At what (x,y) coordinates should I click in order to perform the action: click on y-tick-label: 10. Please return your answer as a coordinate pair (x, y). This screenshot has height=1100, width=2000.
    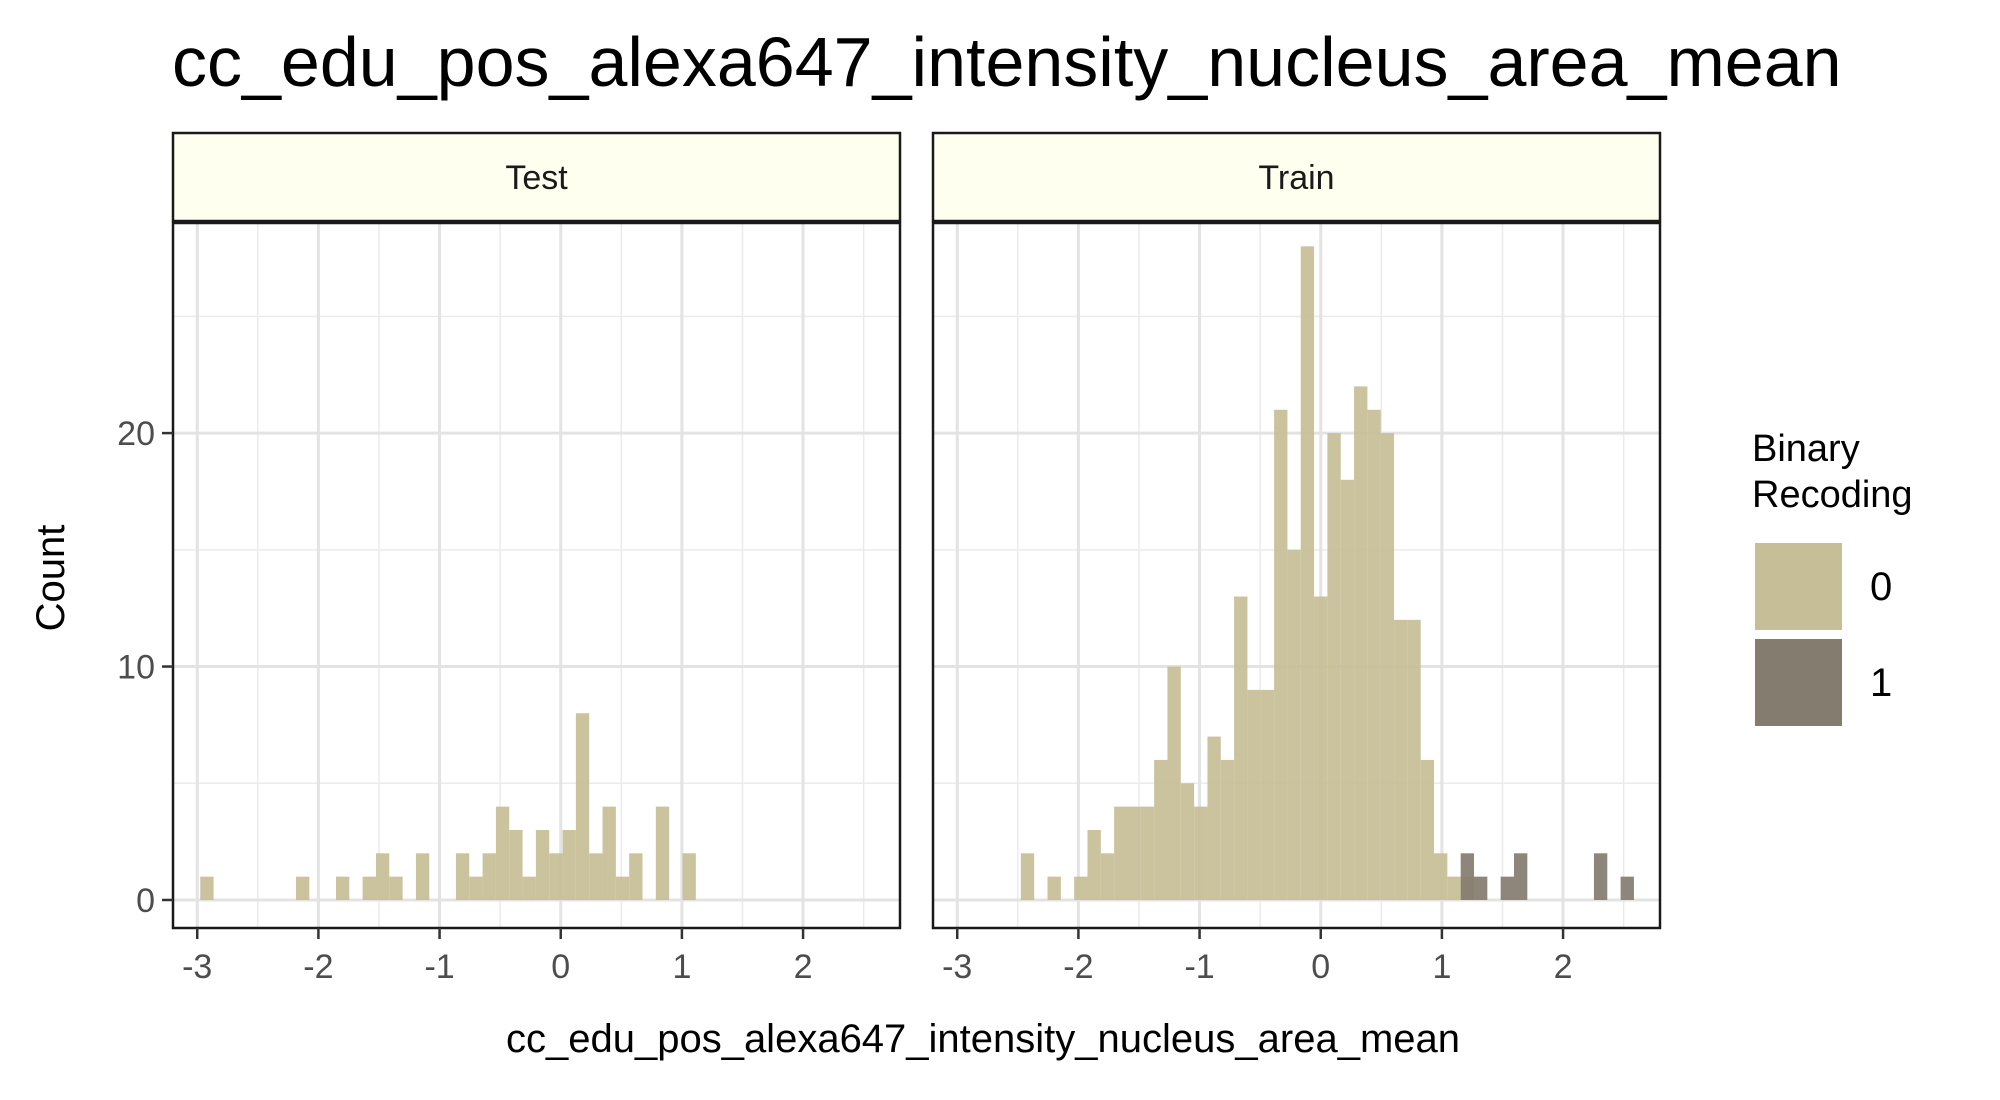
    Looking at the image, I should click on (136, 668).